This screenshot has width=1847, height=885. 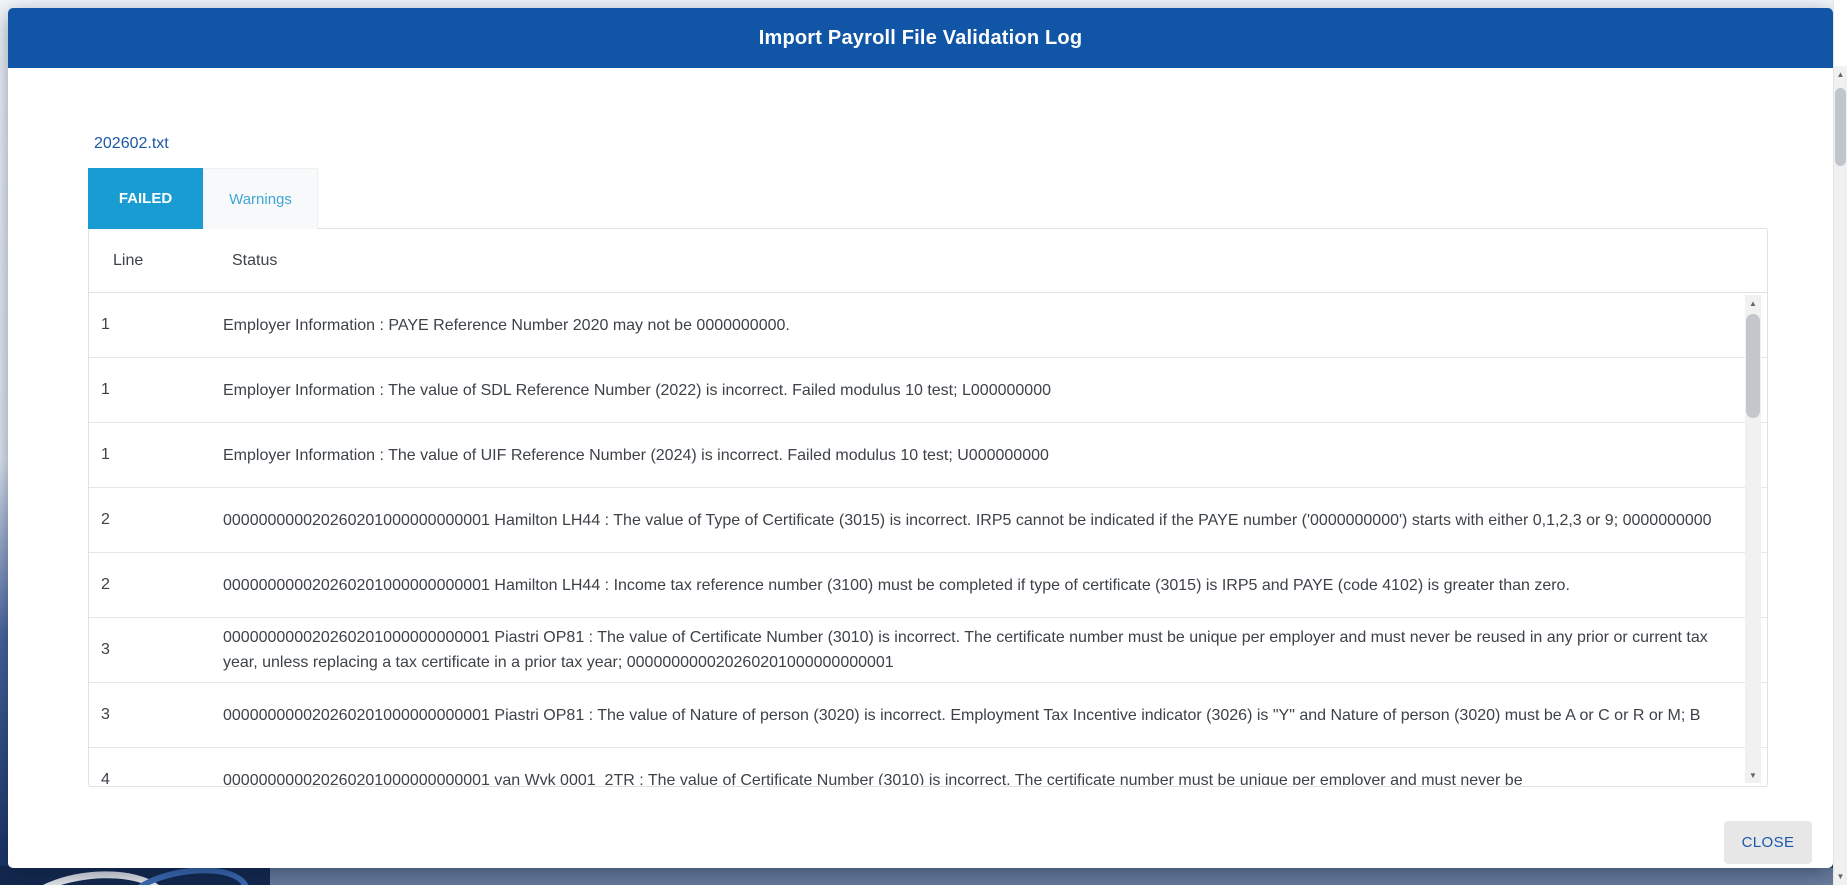 I want to click on table-scrollbar-thumb, so click(x=1753, y=366).